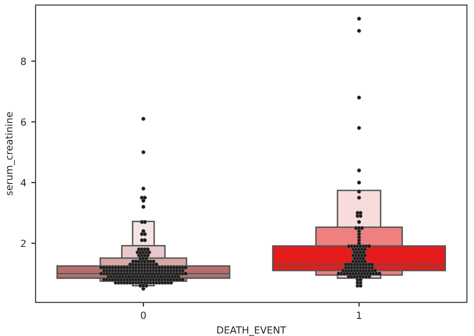  I want to click on y-tick-label: 6, so click(23, 122).